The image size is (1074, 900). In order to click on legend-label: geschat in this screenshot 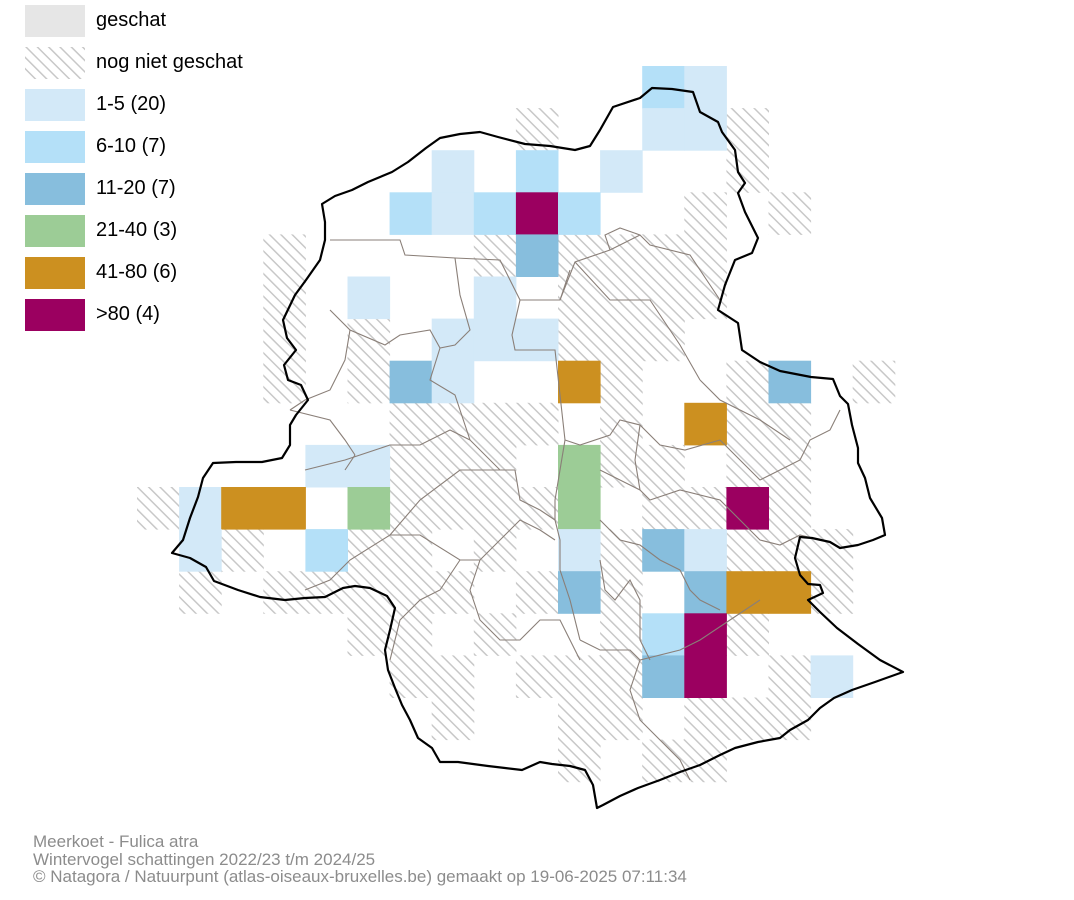, I will do `click(131, 20)`.